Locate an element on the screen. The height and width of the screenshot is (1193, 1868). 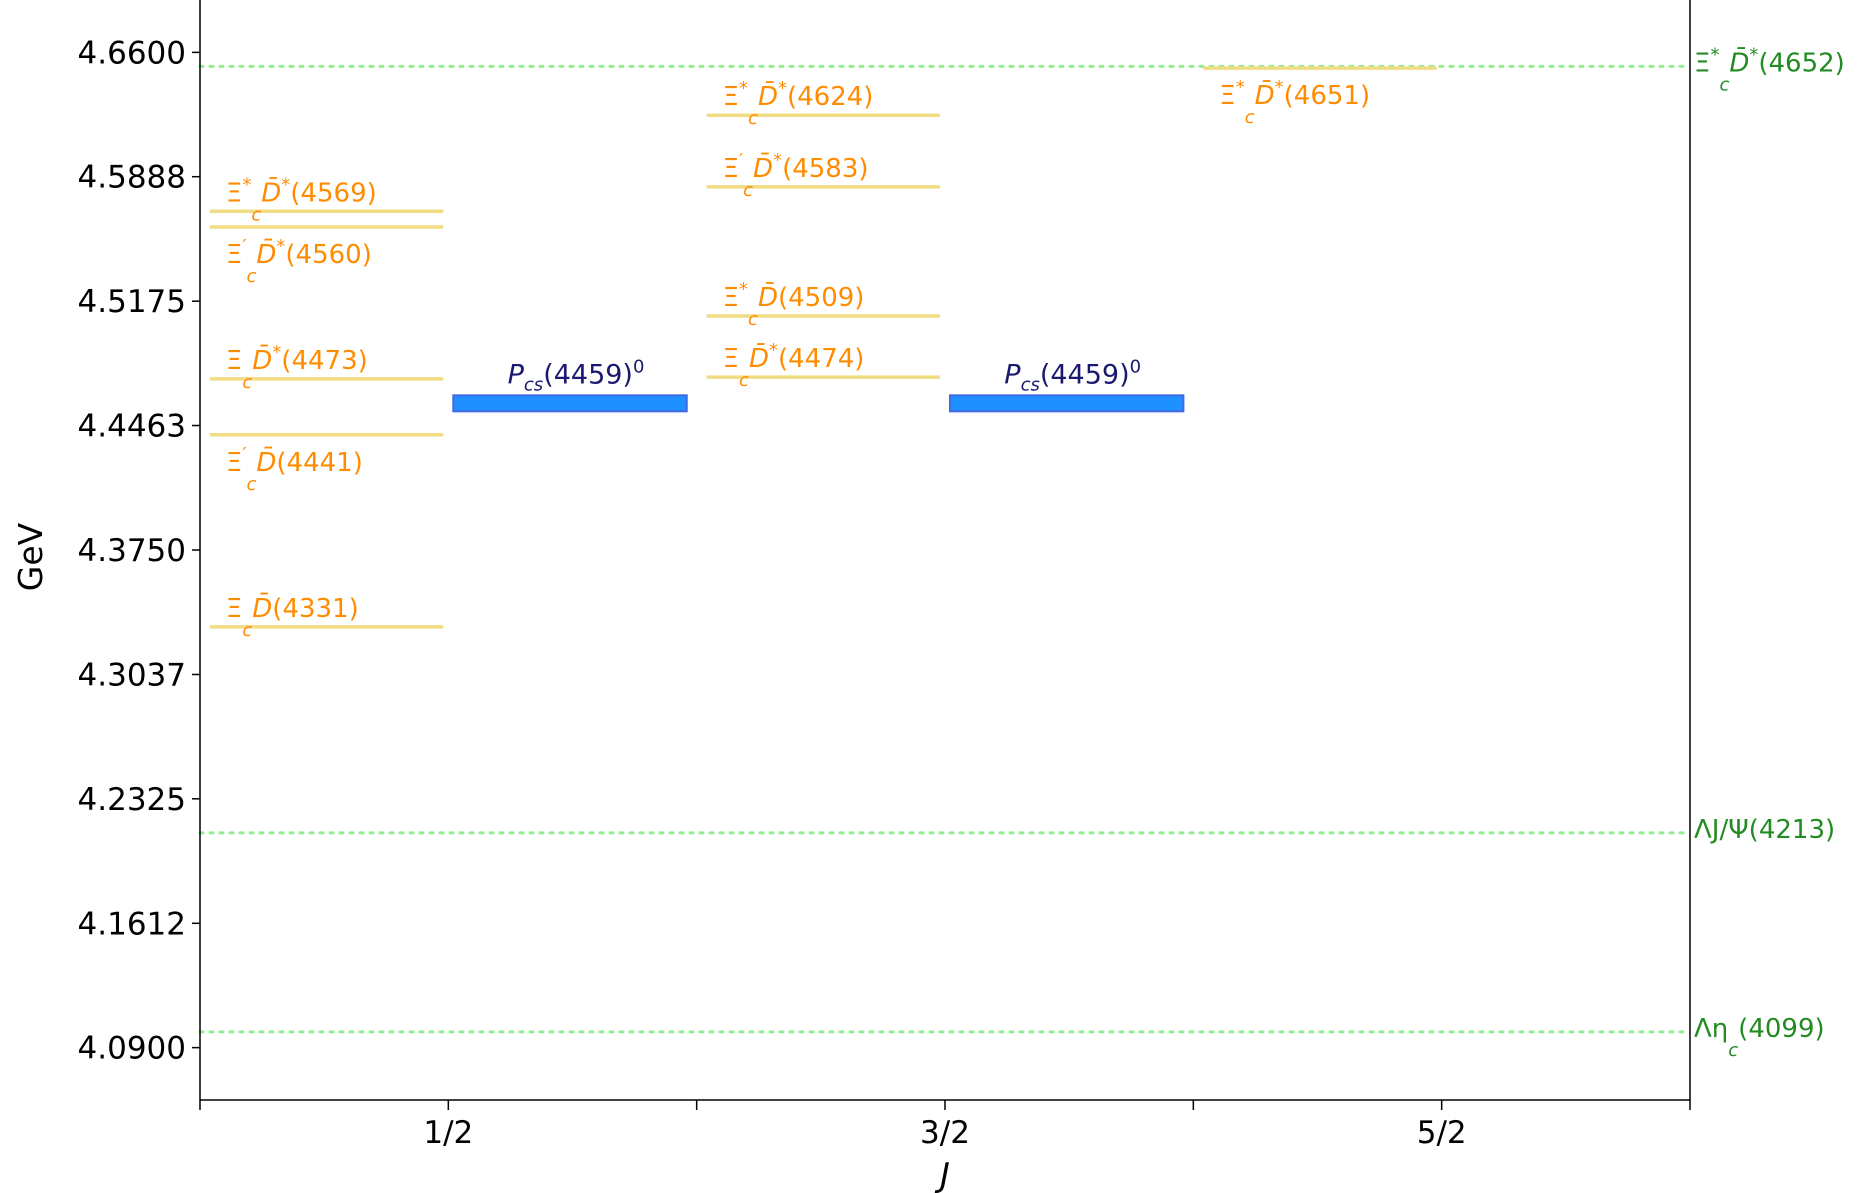
y-tick-label: 4.2325 is located at coordinates (132, 800).